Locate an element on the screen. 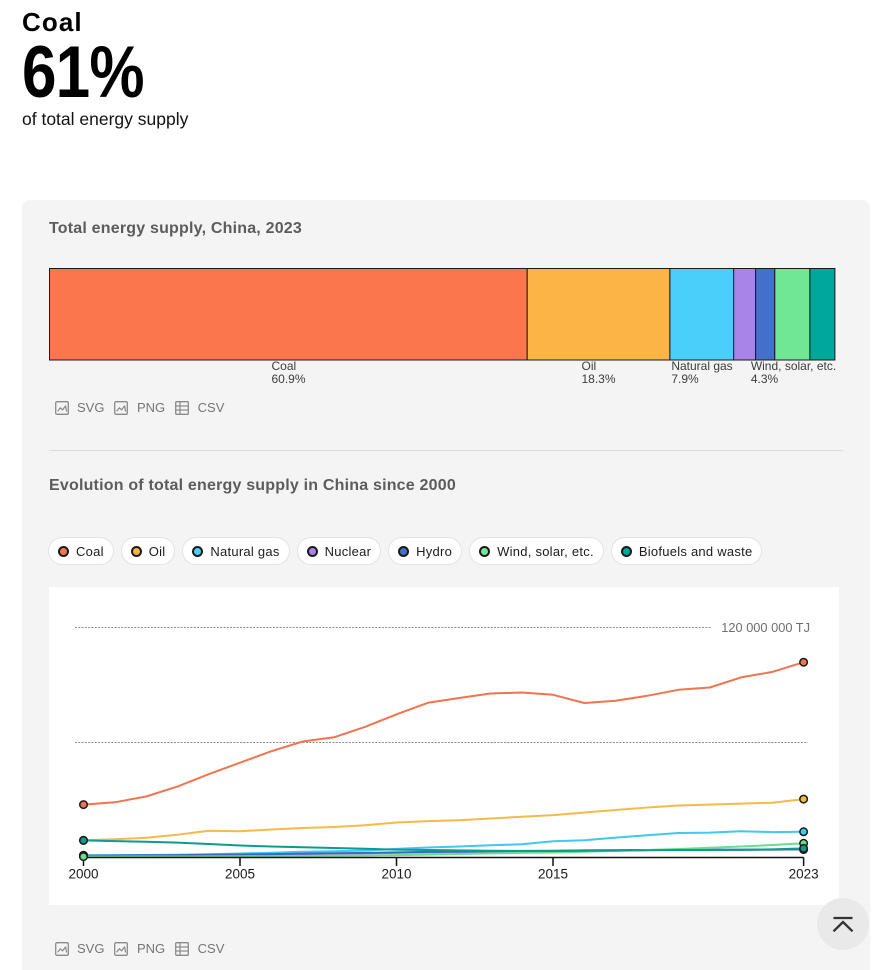 The height and width of the screenshot is (970, 893). svg-text: 2010 is located at coordinates (396, 874).